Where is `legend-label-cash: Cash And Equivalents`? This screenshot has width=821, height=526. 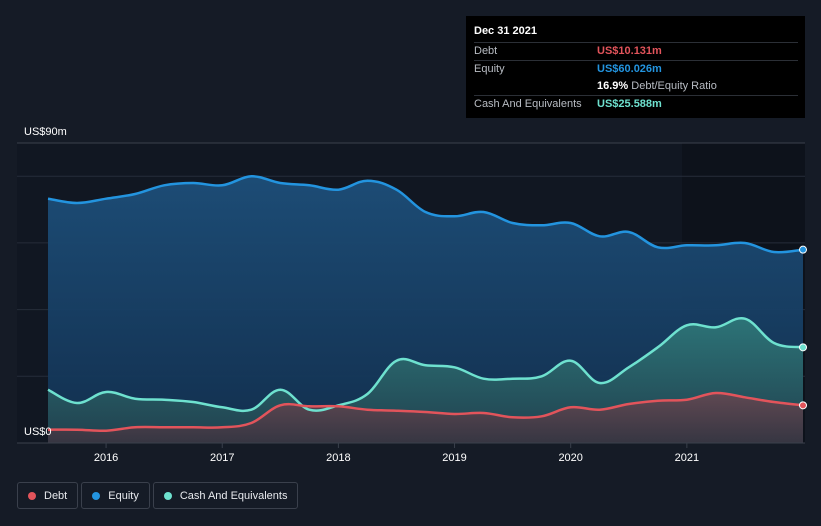
legend-label-cash: Cash And Equivalents is located at coordinates (233, 495).